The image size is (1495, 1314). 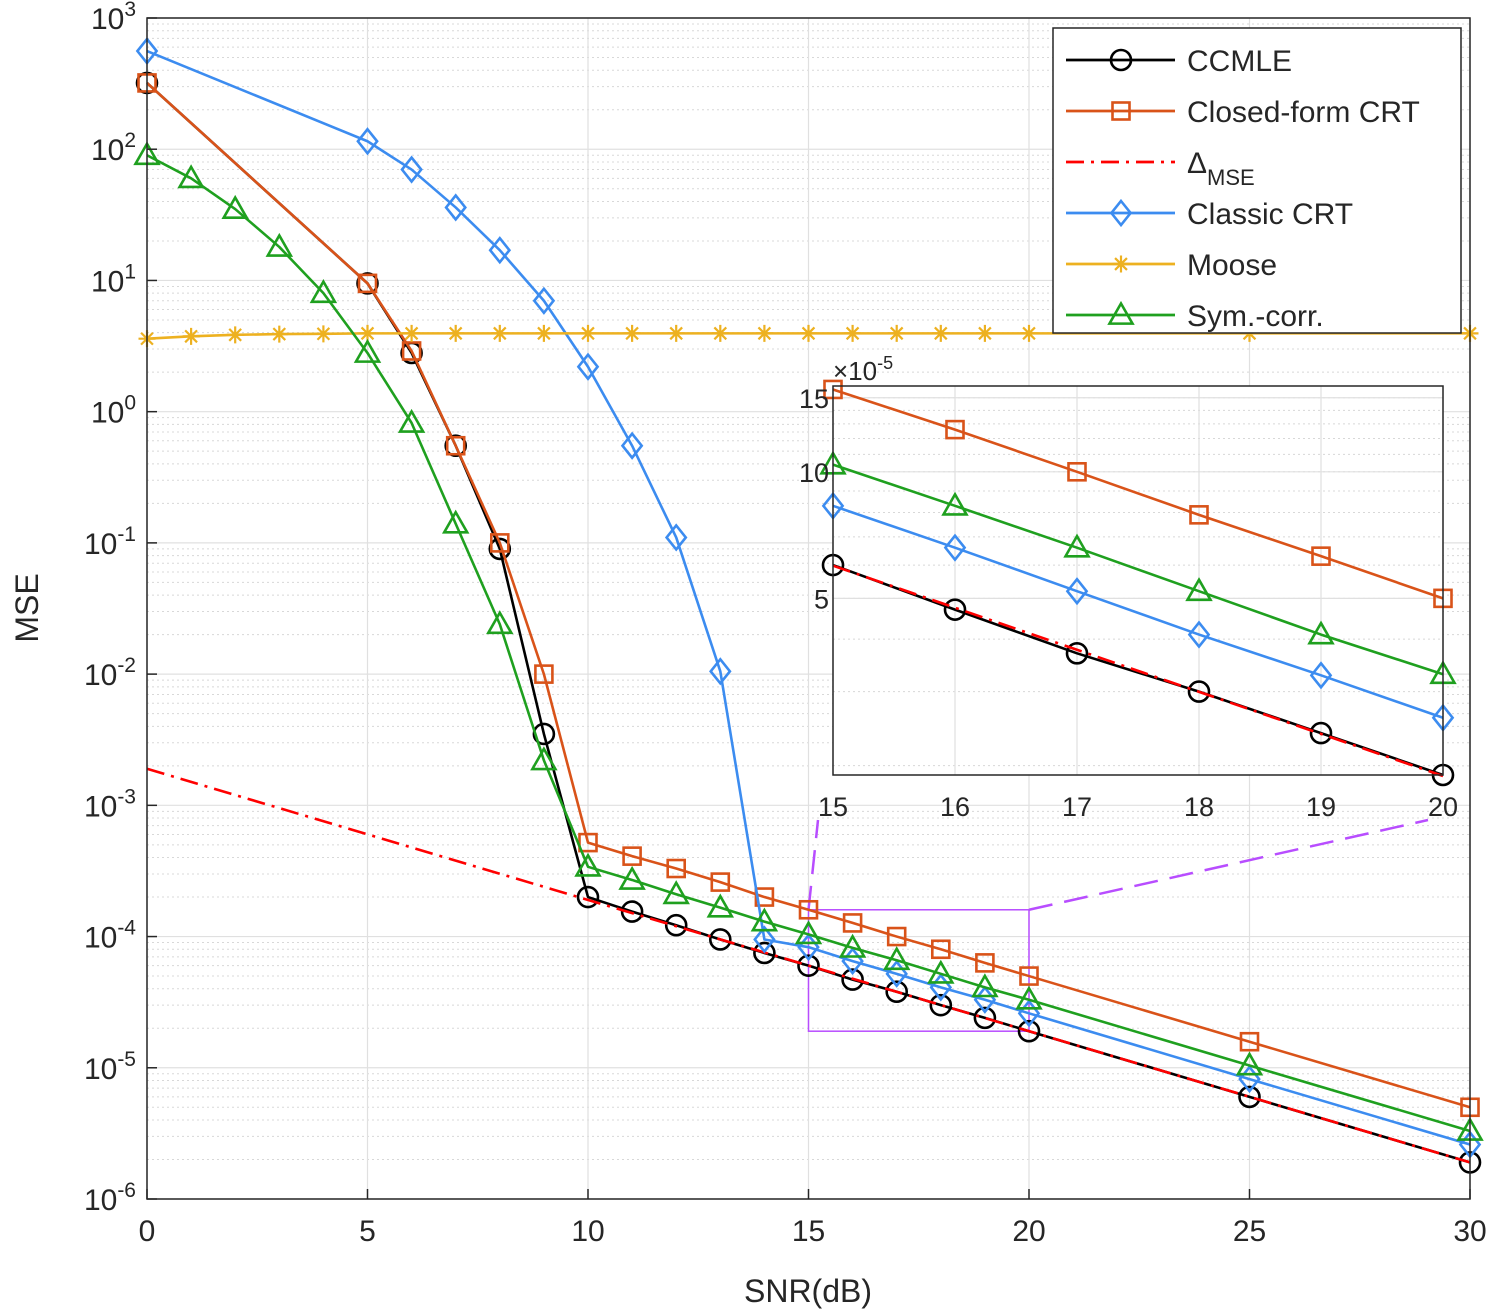 I want to click on main-y-tick-label: 10¹, so click(x=113, y=279).